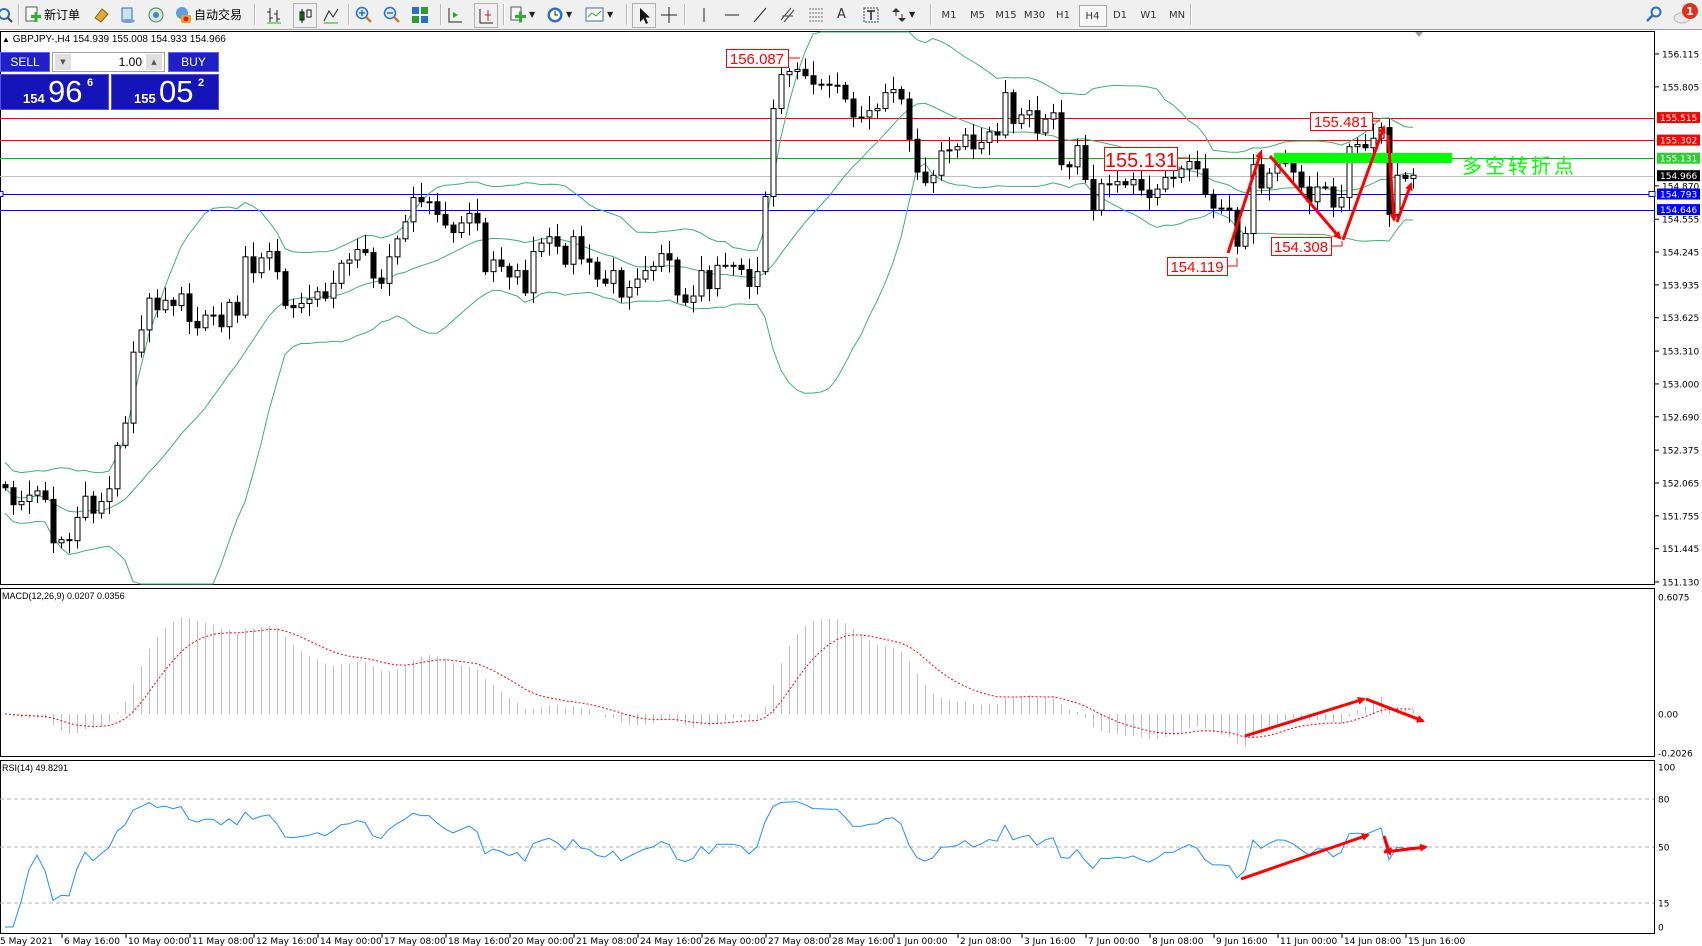 The width and height of the screenshot is (1702, 946). I want to click on timeframe-m30: M30, so click(1034, 15).